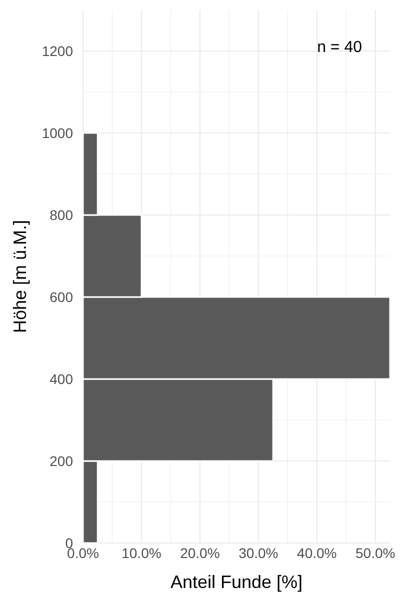 The height and width of the screenshot is (600, 400). What do you see at coordinates (62, 214) in the screenshot?
I see `y-tick-label: 800` at bounding box center [62, 214].